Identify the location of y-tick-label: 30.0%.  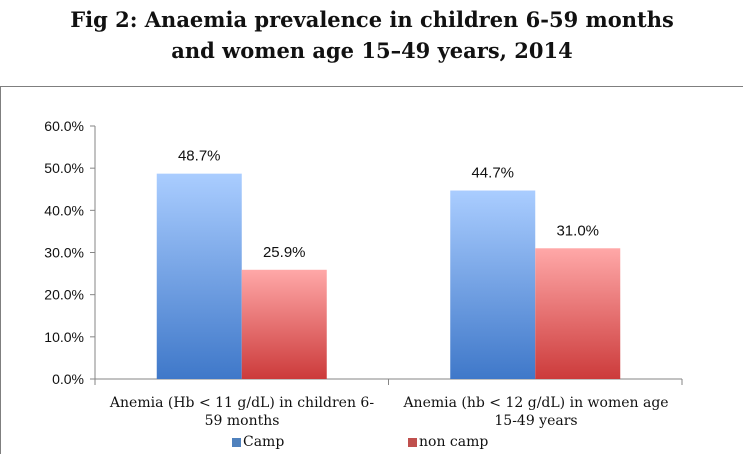
(64, 253).